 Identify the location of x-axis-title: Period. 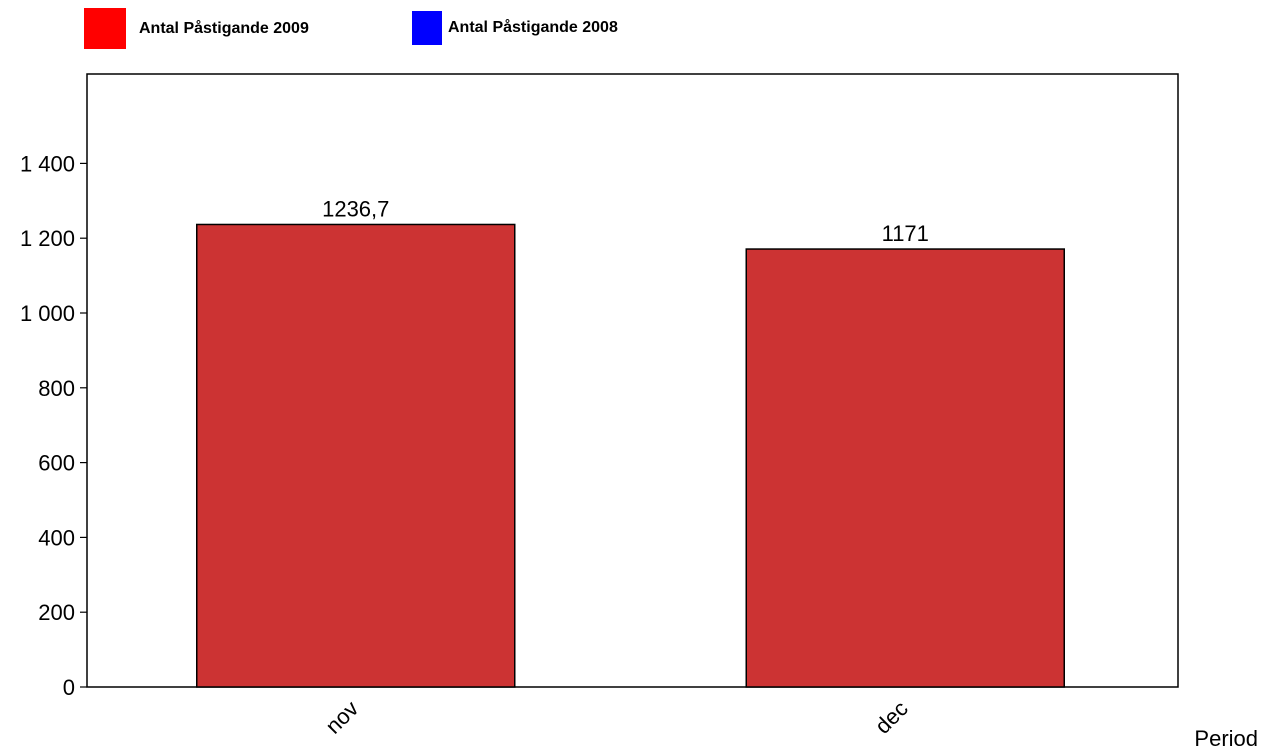
(1226, 738).